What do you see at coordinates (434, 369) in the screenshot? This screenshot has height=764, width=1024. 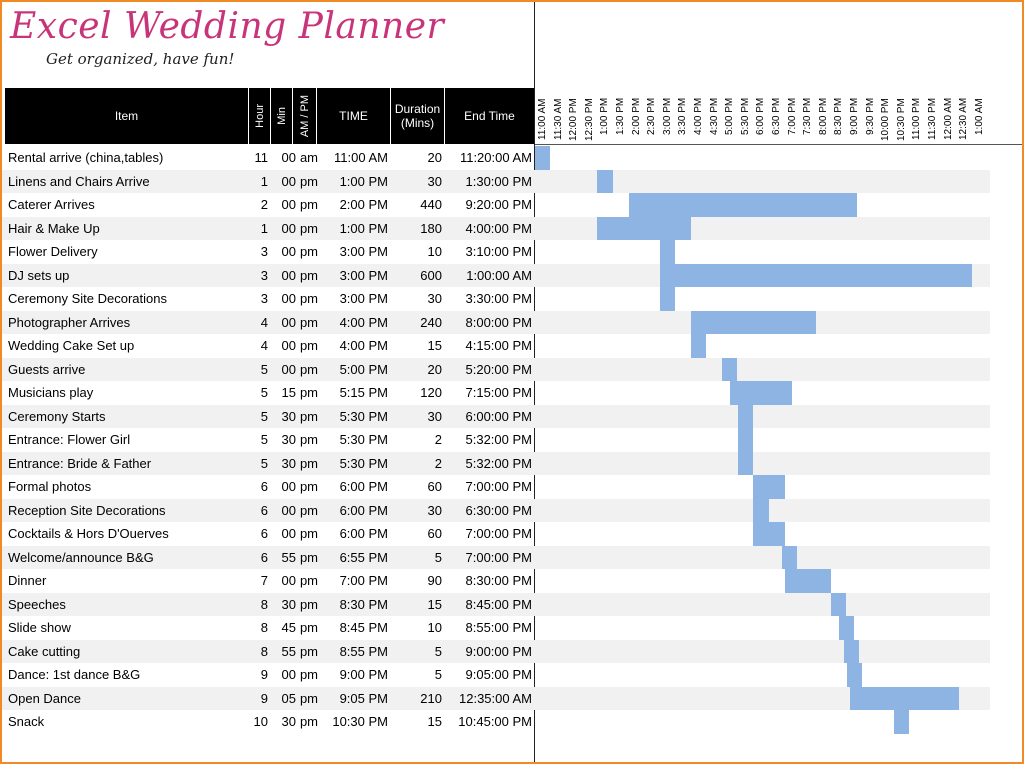 I see `cell-duration: 20` at bounding box center [434, 369].